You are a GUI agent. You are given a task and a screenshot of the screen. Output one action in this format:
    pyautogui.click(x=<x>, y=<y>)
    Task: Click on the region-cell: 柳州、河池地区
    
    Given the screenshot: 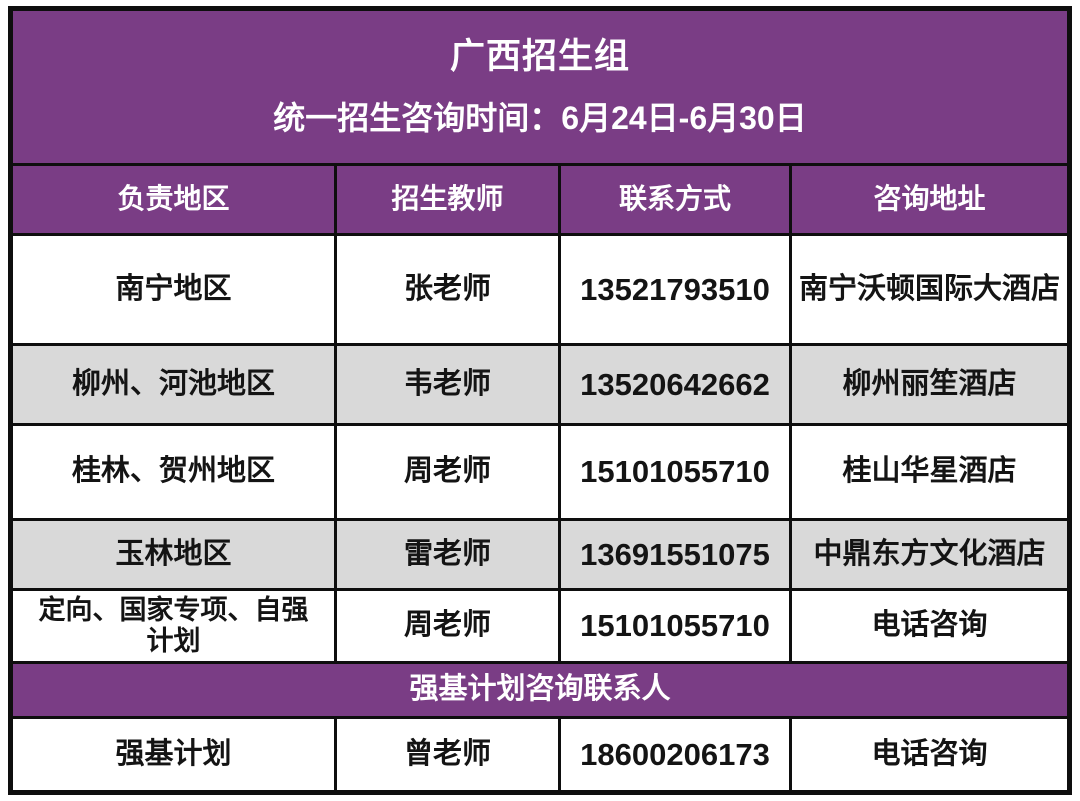 What is the action you would take?
    pyautogui.click(x=173, y=384)
    